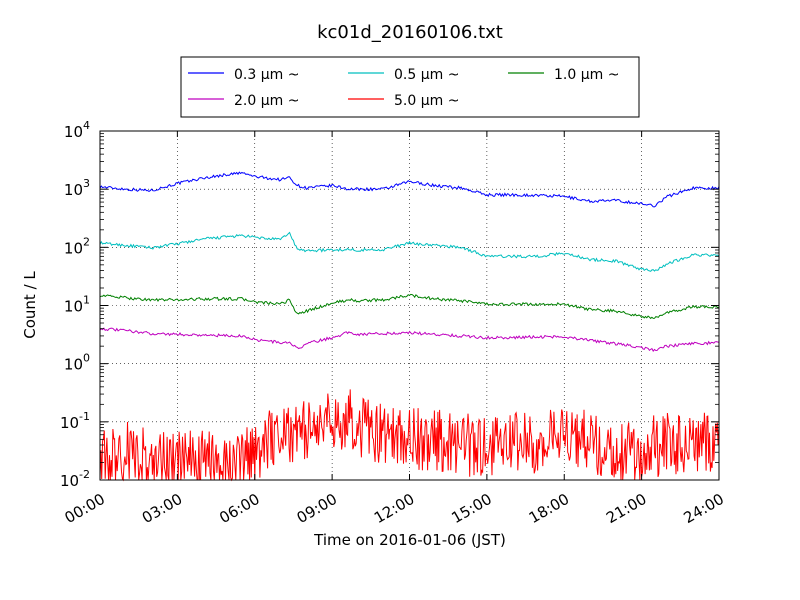  I want to click on x-tick-label: 18:00, so click(549, 508).